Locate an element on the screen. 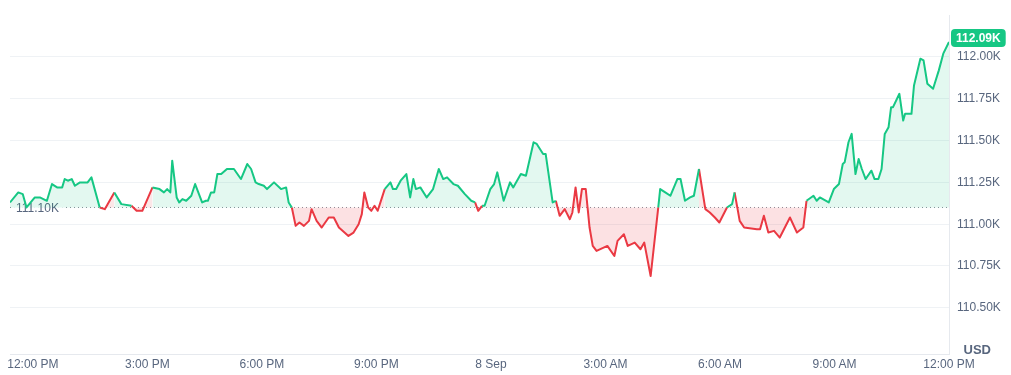 This screenshot has width=1011, height=375. ref-line-label: 111.10K is located at coordinates (37, 207).